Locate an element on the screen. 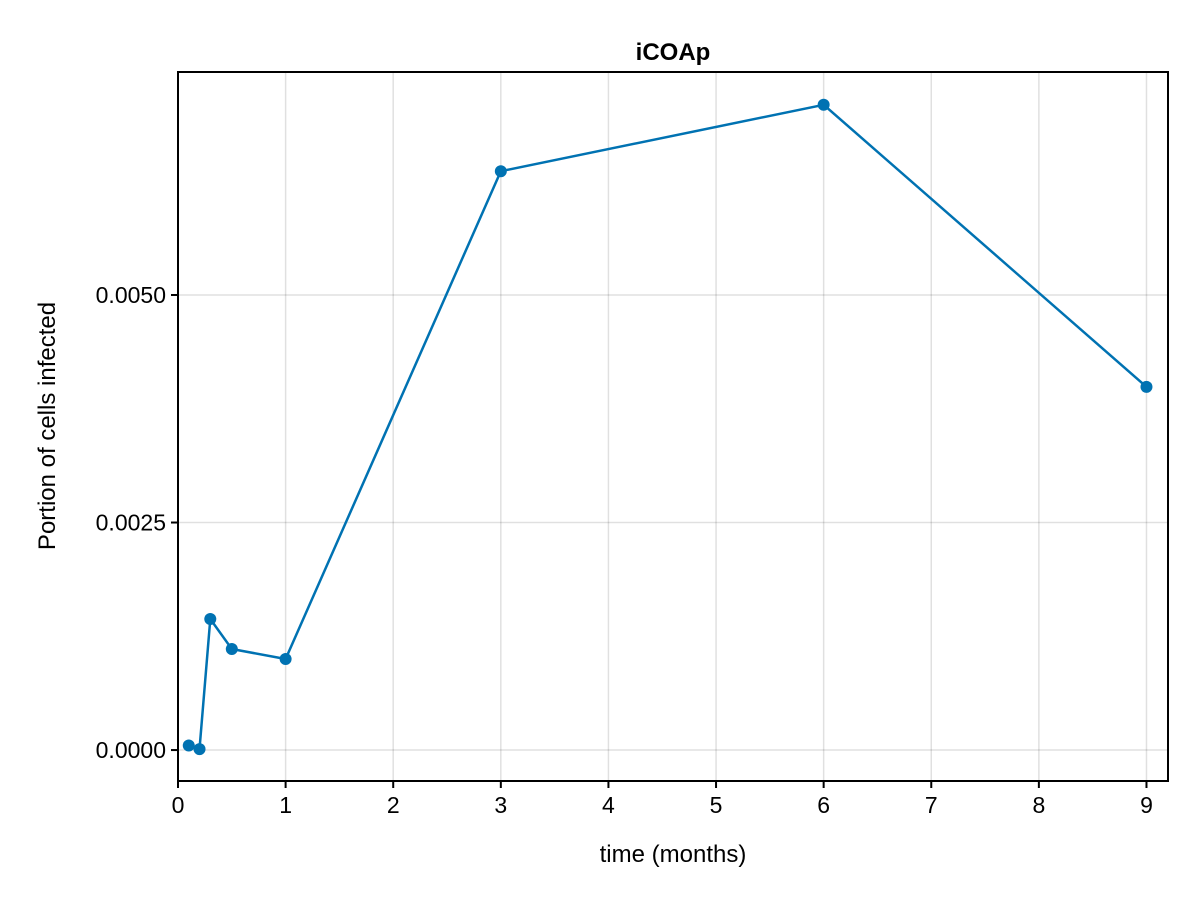  y-tick-label: 0.0000 is located at coordinates (131, 750).